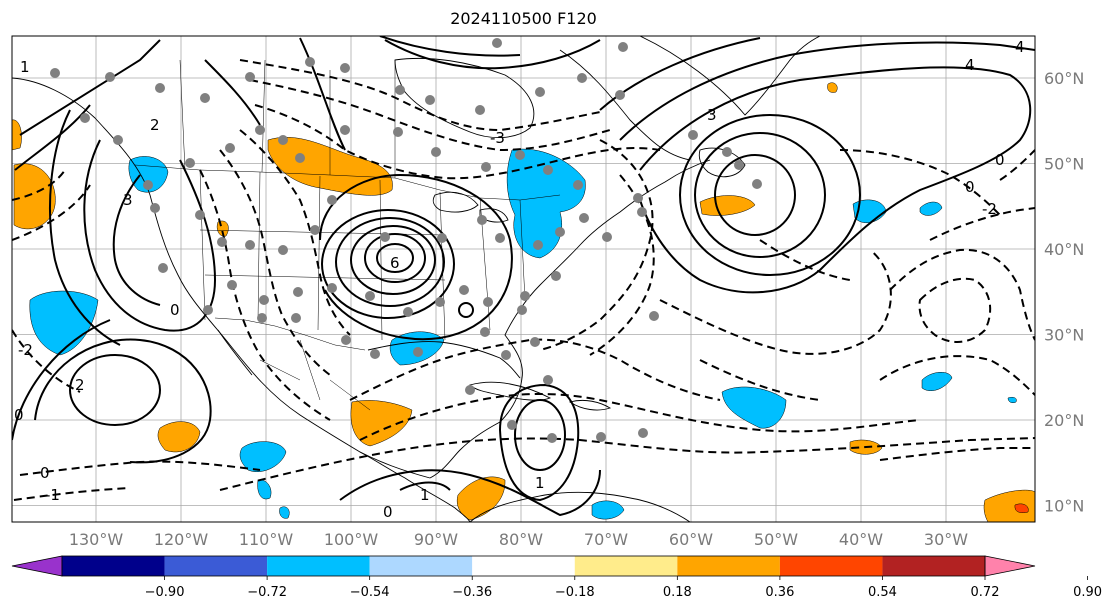 The image size is (1105, 615). I want to click on contour-label: -3, so click(497, 138).